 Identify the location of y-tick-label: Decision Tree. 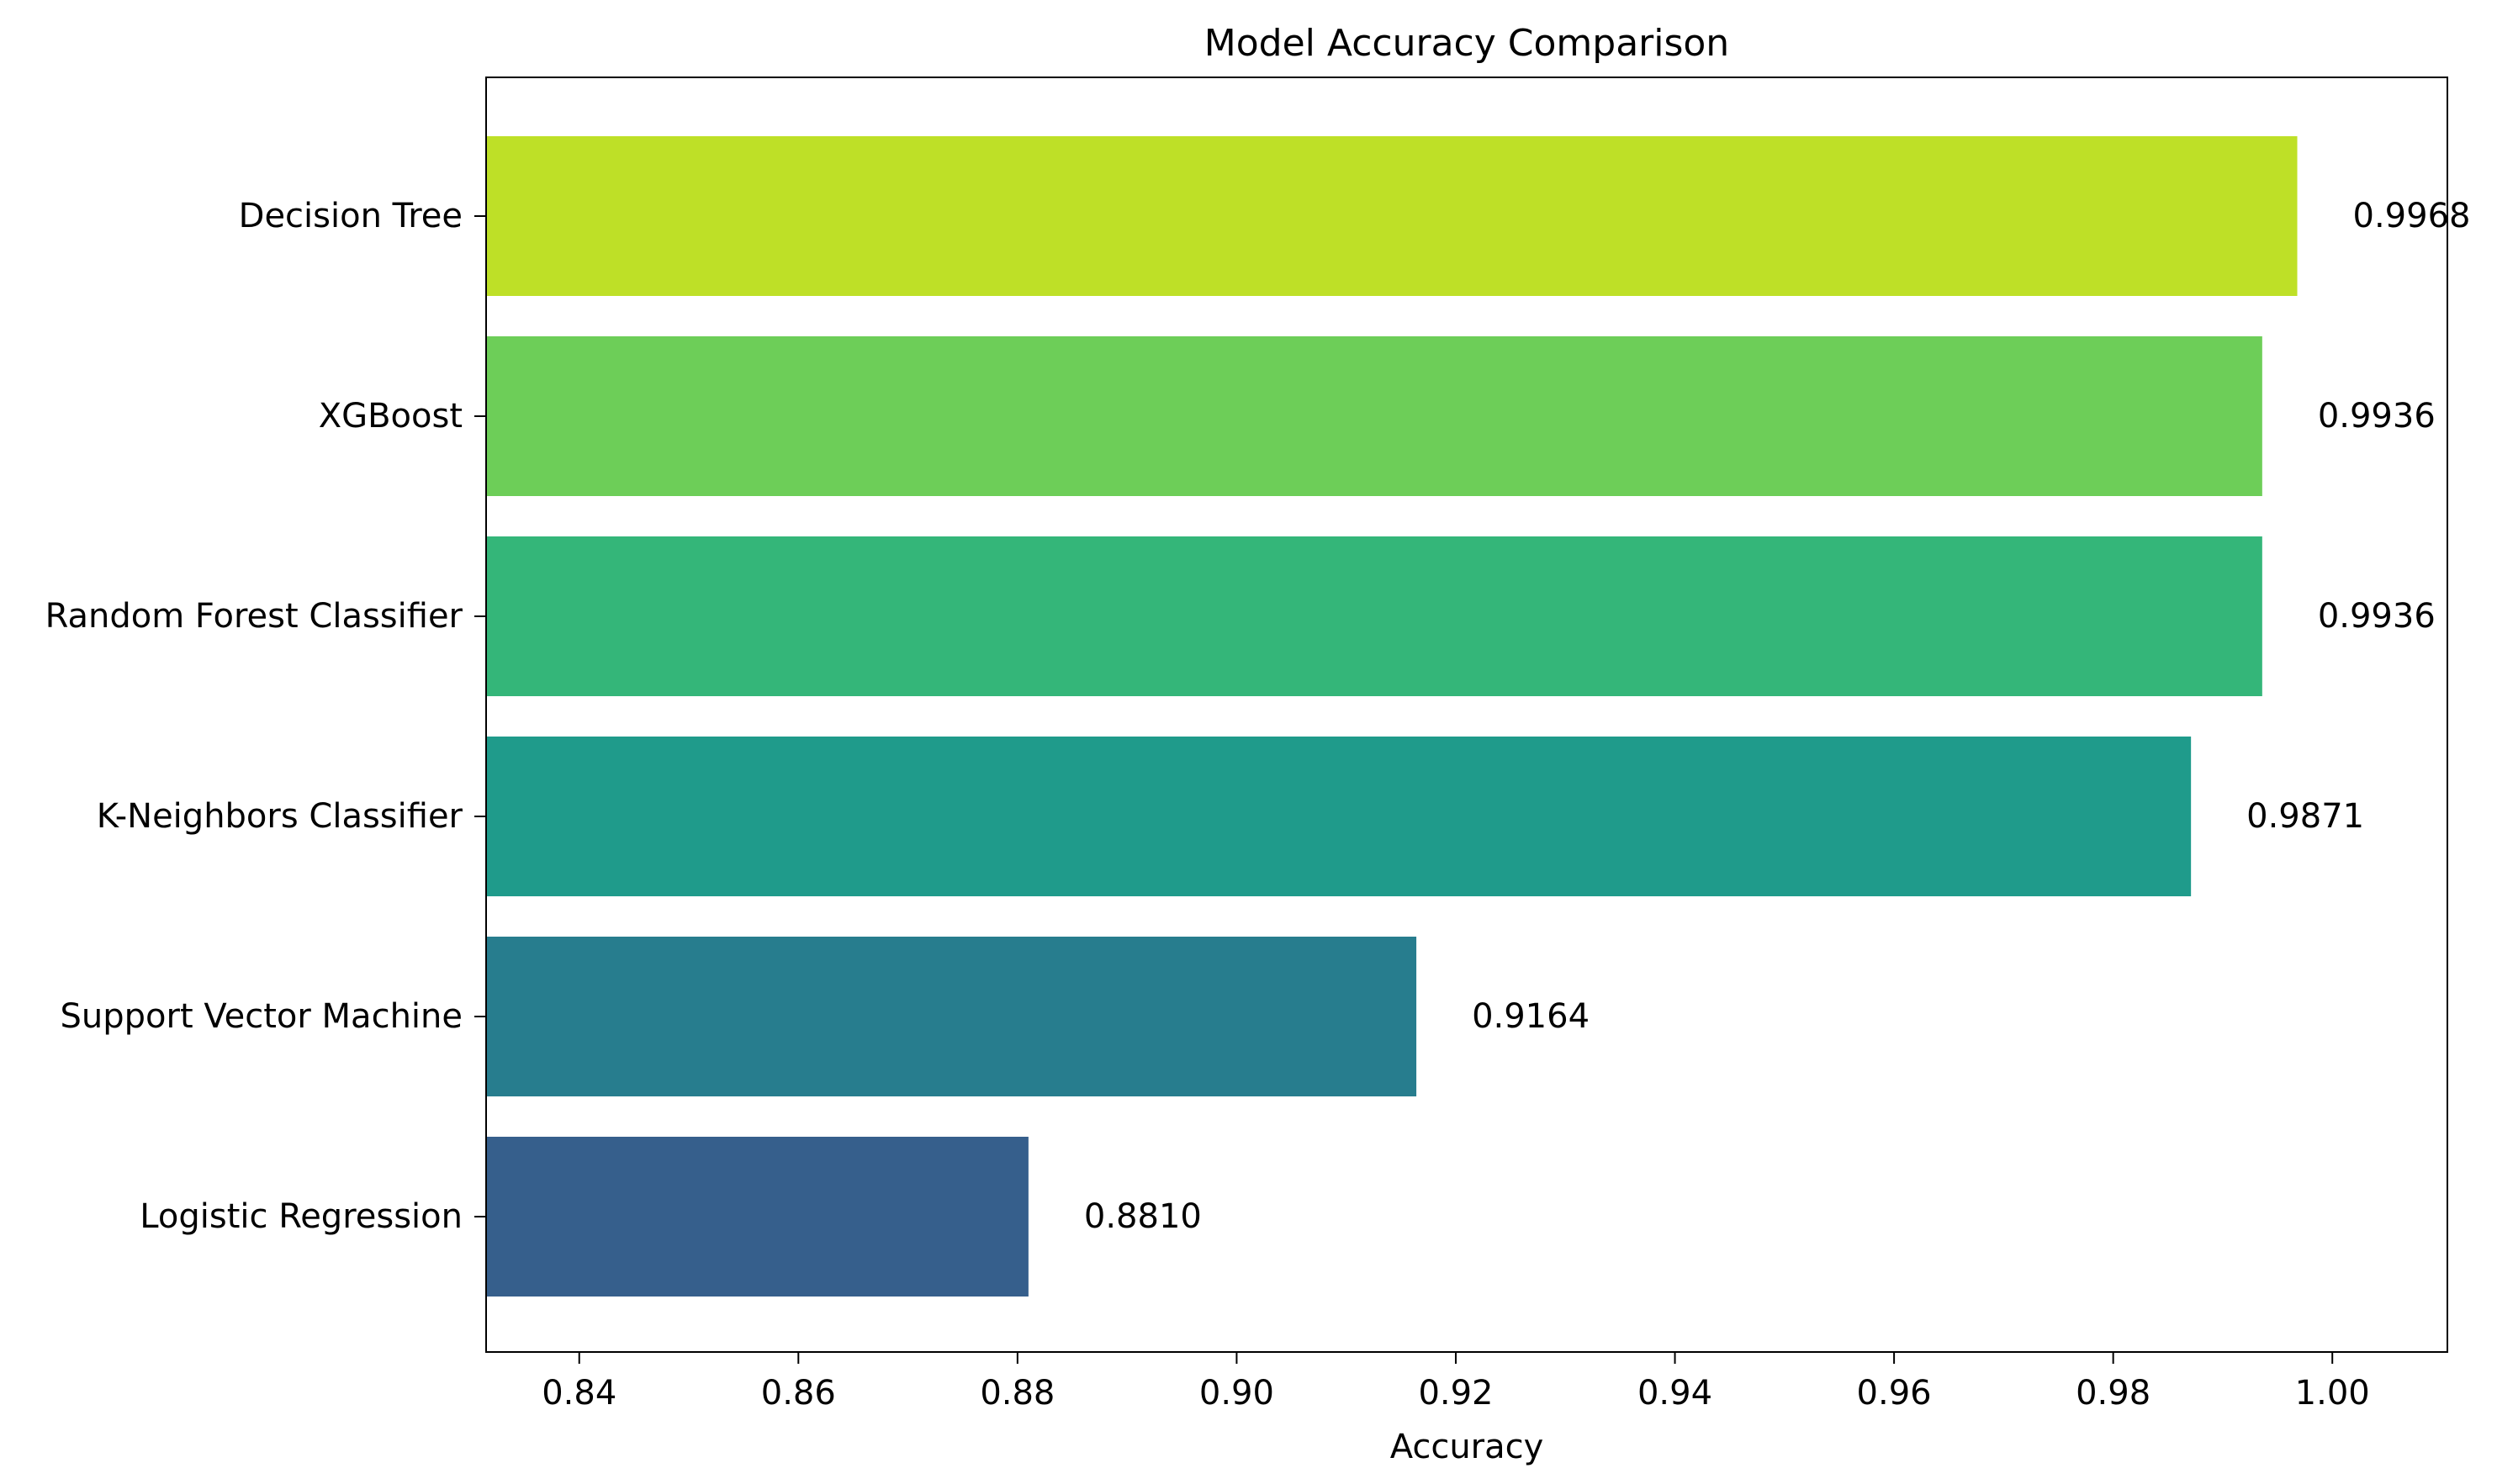
(351, 216).